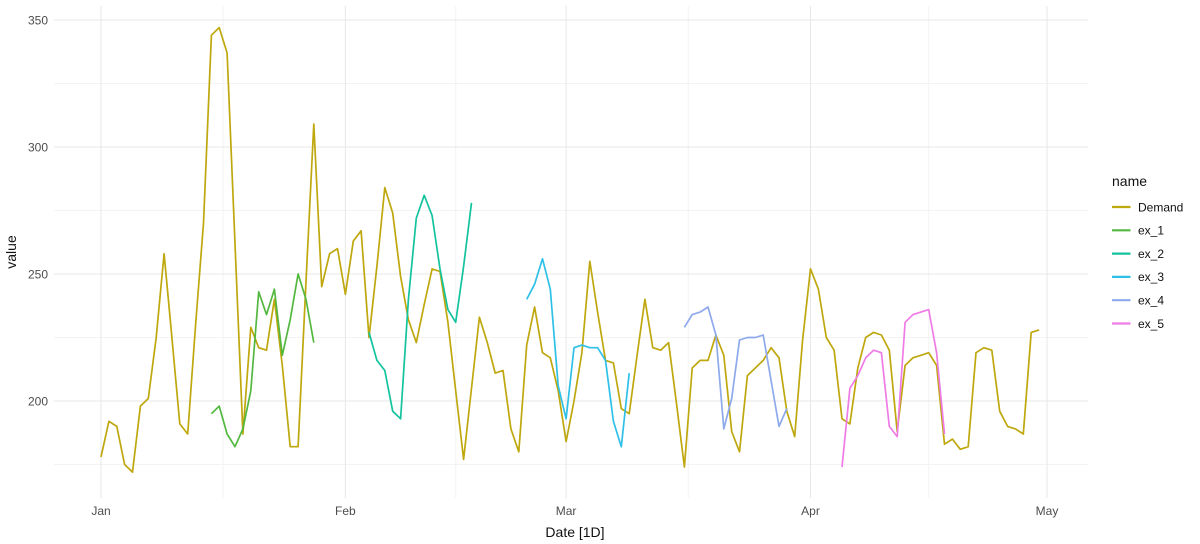 The height and width of the screenshot is (544, 1200). What do you see at coordinates (38, 147) in the screenshot?
I see `y-tick-label: 300` at bounding box center [38, 147].